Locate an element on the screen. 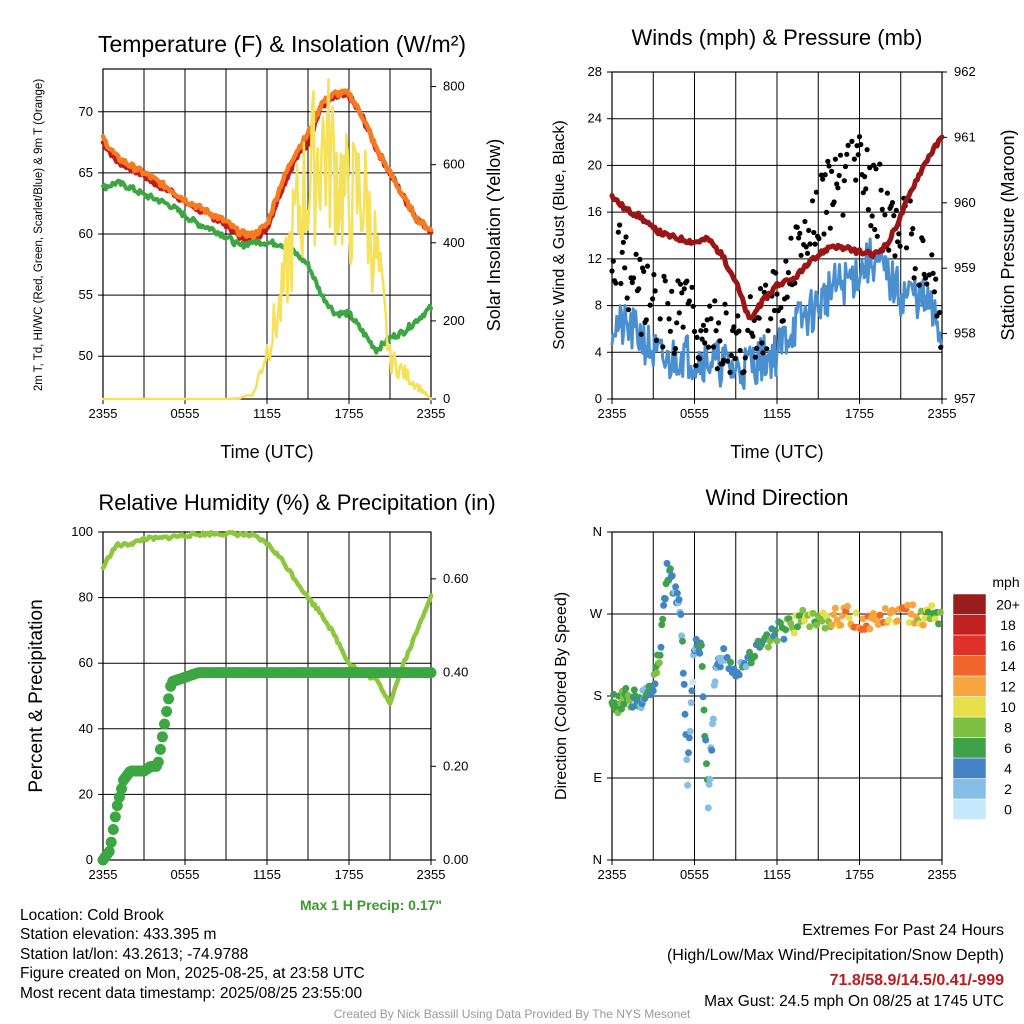  y-tick-label: 0 is located at coordinates (598, 398).